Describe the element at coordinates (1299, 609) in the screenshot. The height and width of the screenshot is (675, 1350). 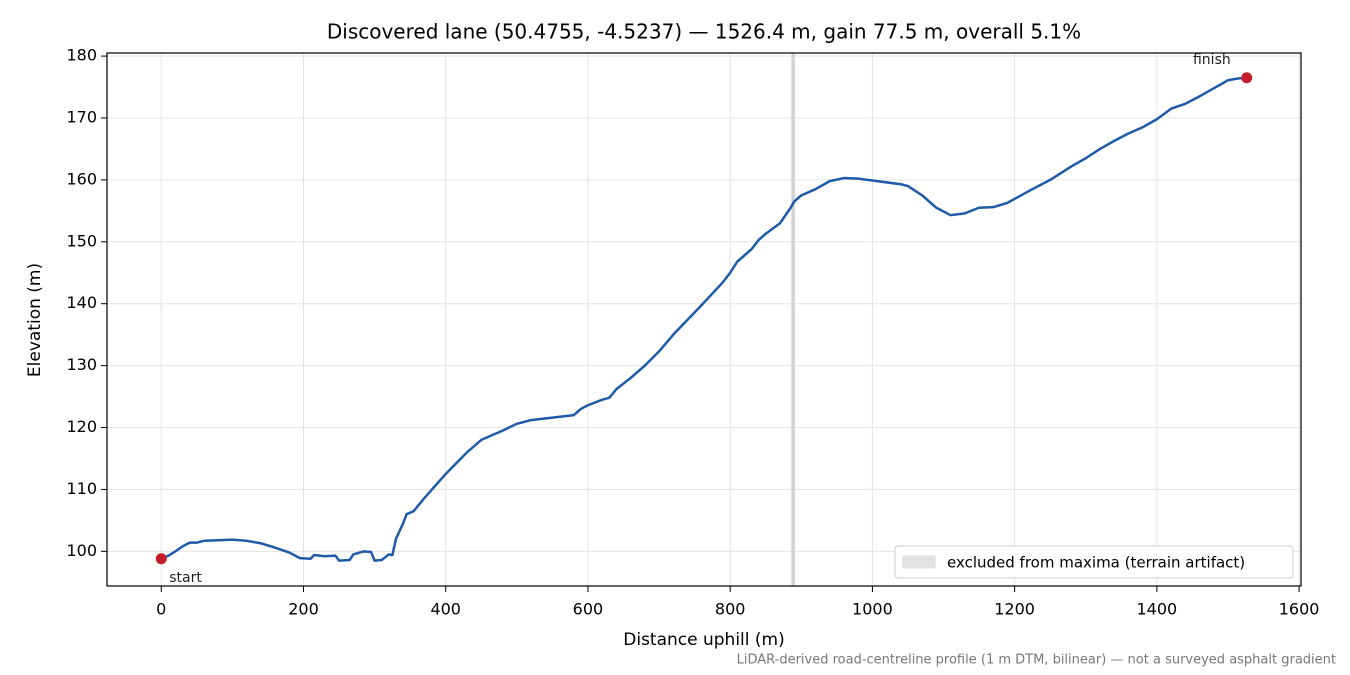
I see `x-tick-label: 1600` at that location.